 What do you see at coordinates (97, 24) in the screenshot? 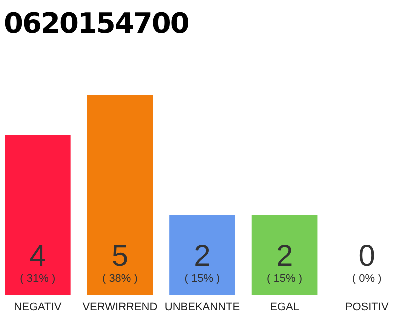
I see `chart-title: 0620154700` at bounding box center [97, 24].